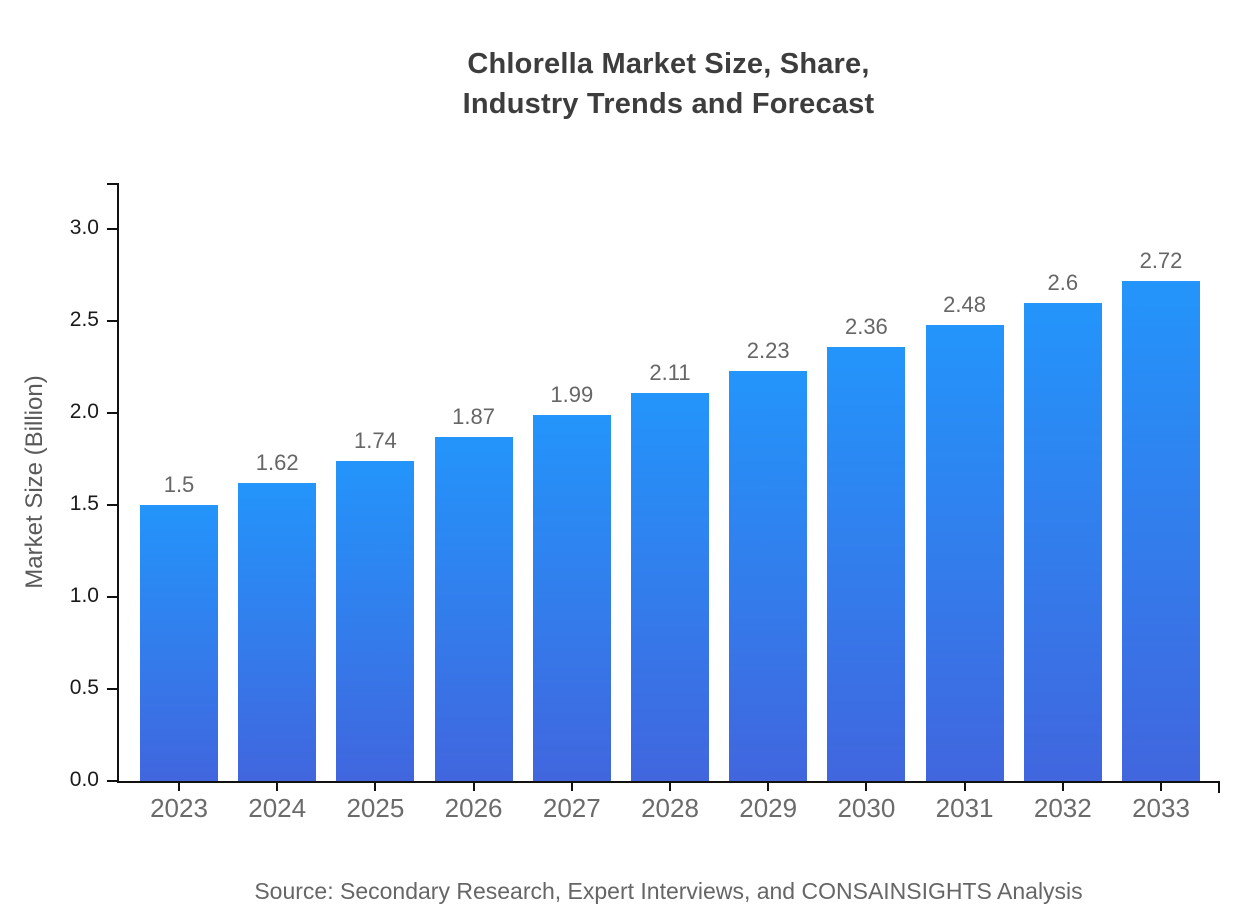  I want to click on x-tick-2027, so click(571, 786).